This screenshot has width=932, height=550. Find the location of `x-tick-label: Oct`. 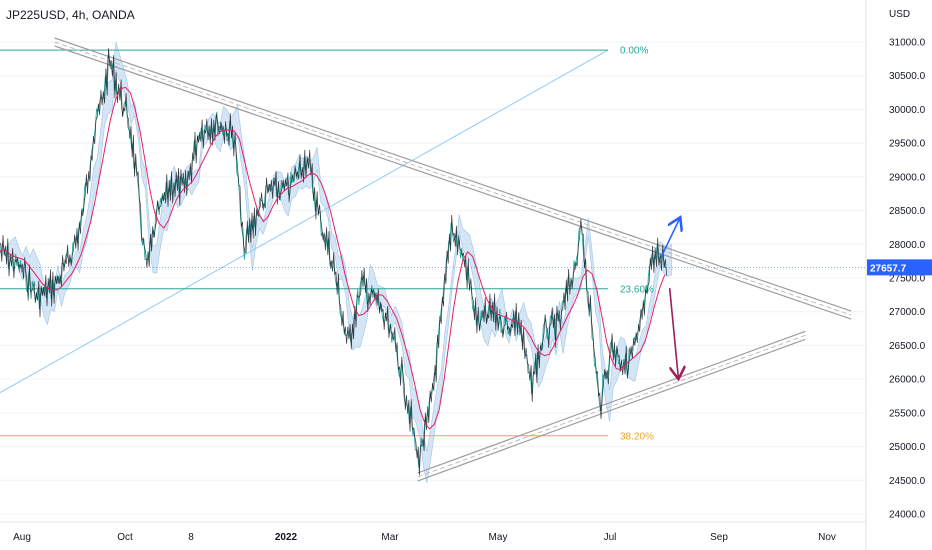

x-tick-label: Oct is located at coordinates (125, 537).